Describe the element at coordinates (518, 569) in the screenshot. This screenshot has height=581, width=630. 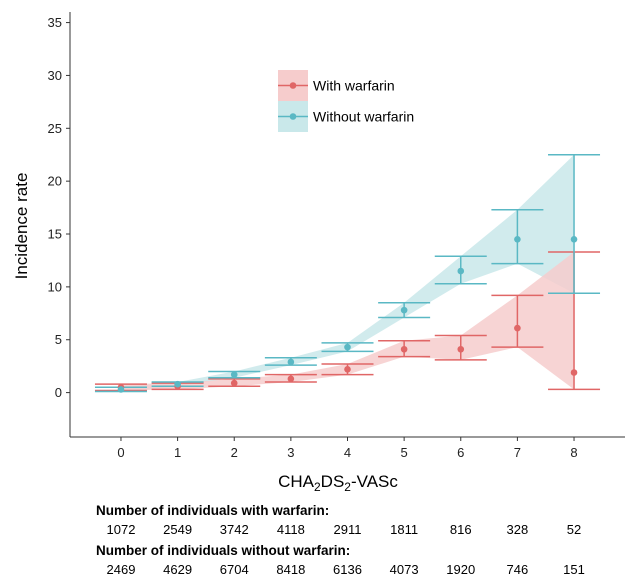
I see `count-without-warfarin-7: 746` at that location.